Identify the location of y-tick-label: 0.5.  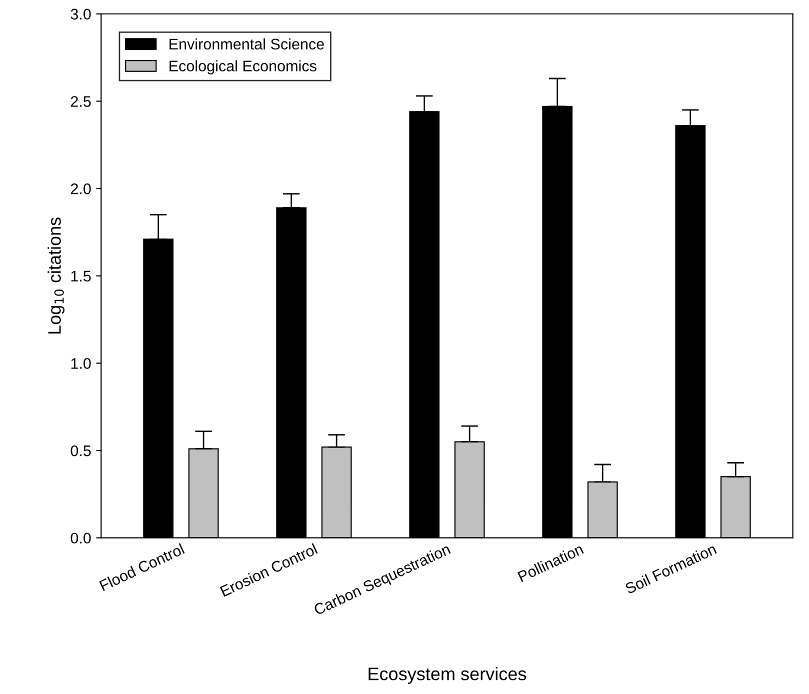
(80, 450).